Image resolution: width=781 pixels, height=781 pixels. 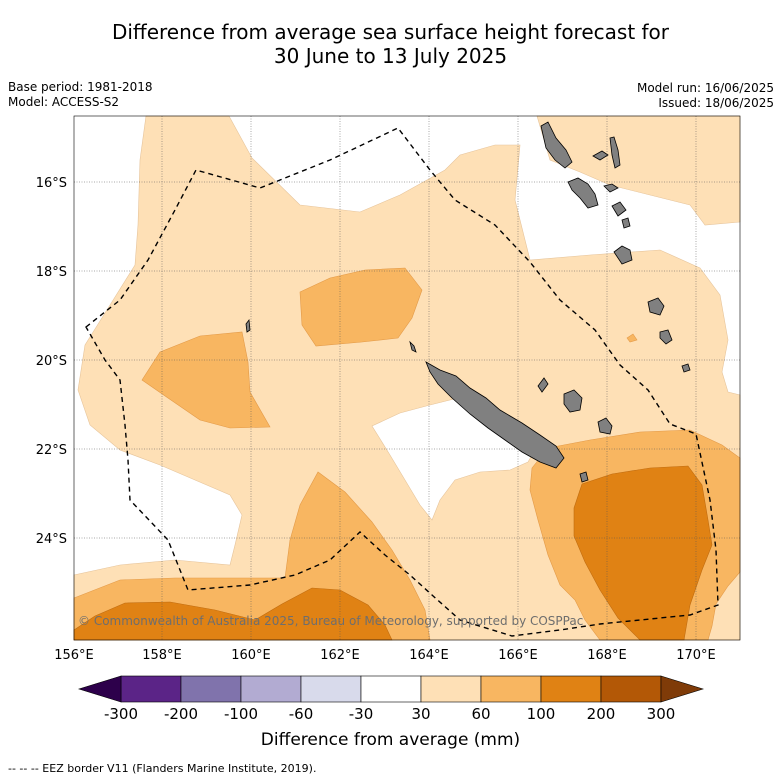 I want to click on colorbar-tick-label: -30, so click(x=361, y=714).